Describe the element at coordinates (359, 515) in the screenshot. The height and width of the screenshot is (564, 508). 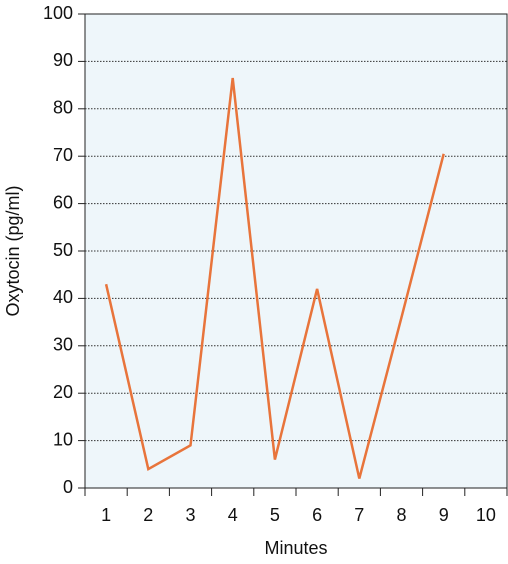
I see `x-tick-label: 7` at that location.